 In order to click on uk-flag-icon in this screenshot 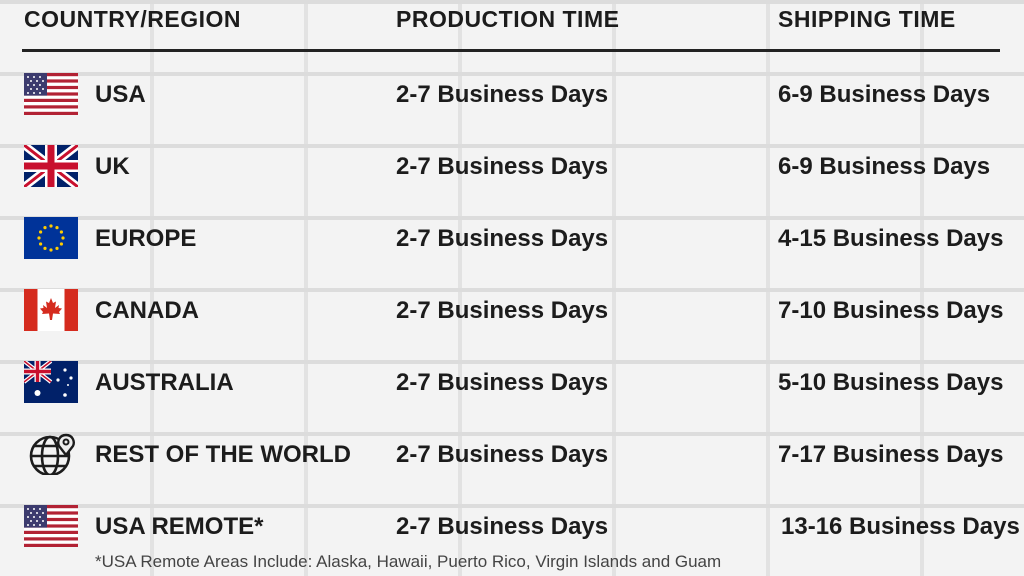, I will do `click(51, 166)`.